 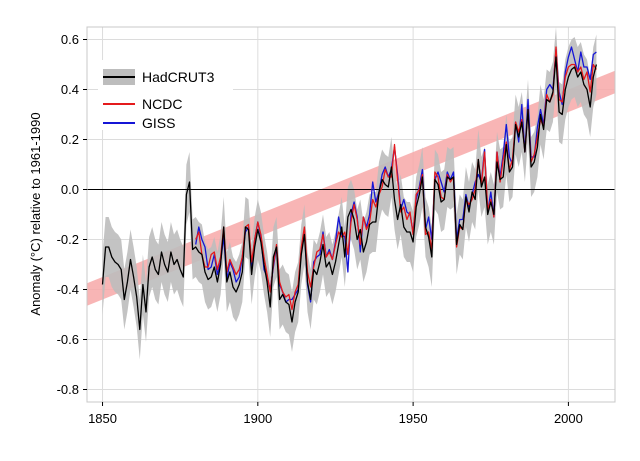 I want to click on legend-label-ncdc: NCDC, so click(x=162, y=104).